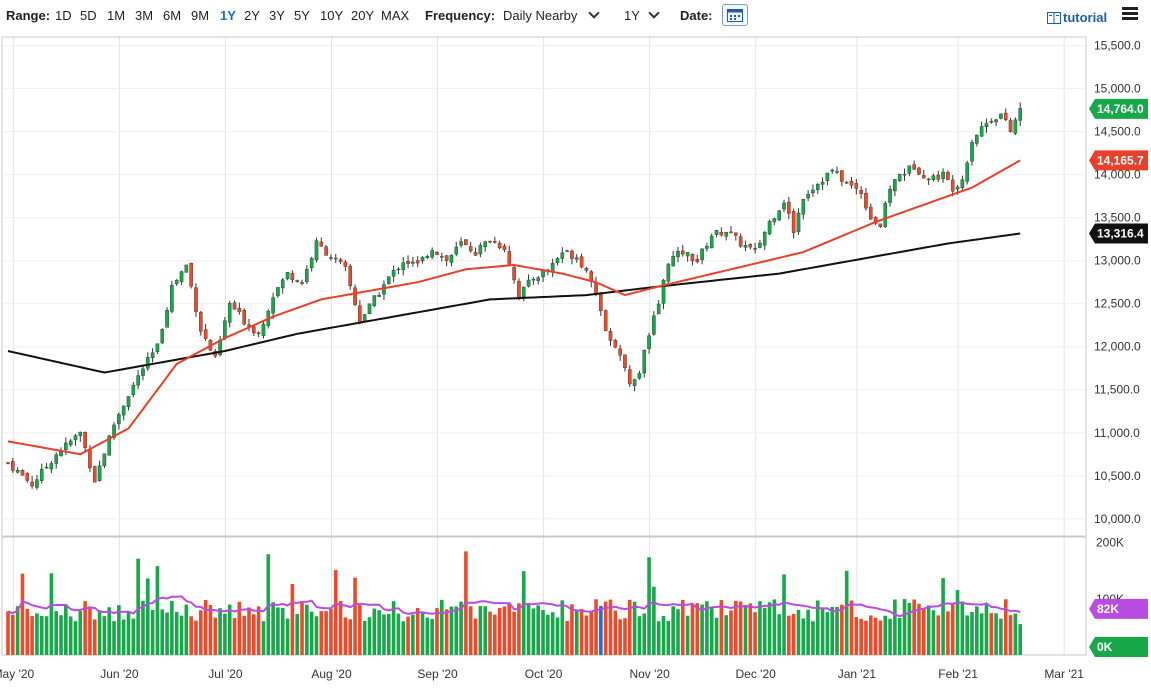 The height and width of the screenshot is (690, 1151). Describe the element at coordinates (88, 15) in the screenshot. I see `range-button-5d: 5D` at that location.